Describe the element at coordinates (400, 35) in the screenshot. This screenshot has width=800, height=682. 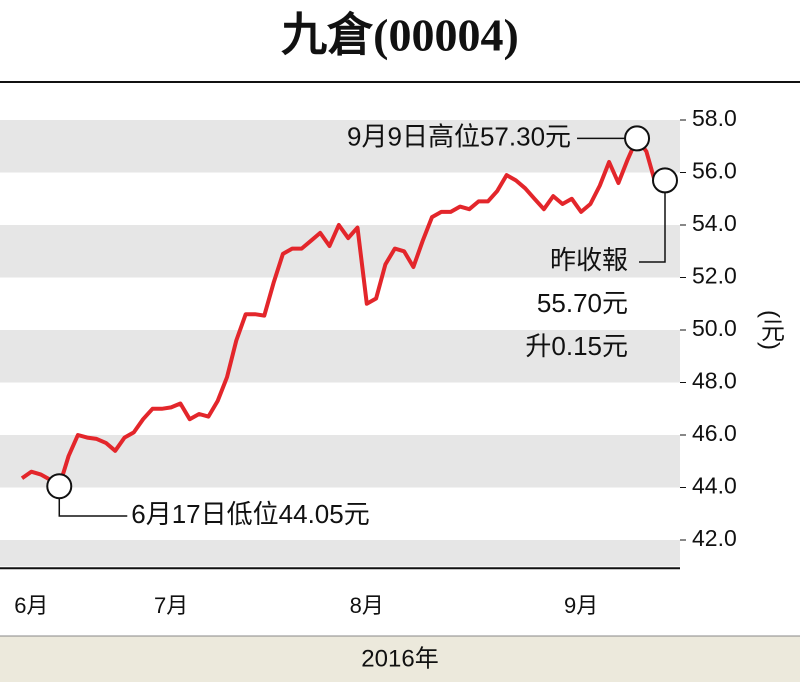
I see `chart-title: 九倉(00004)` at that location.